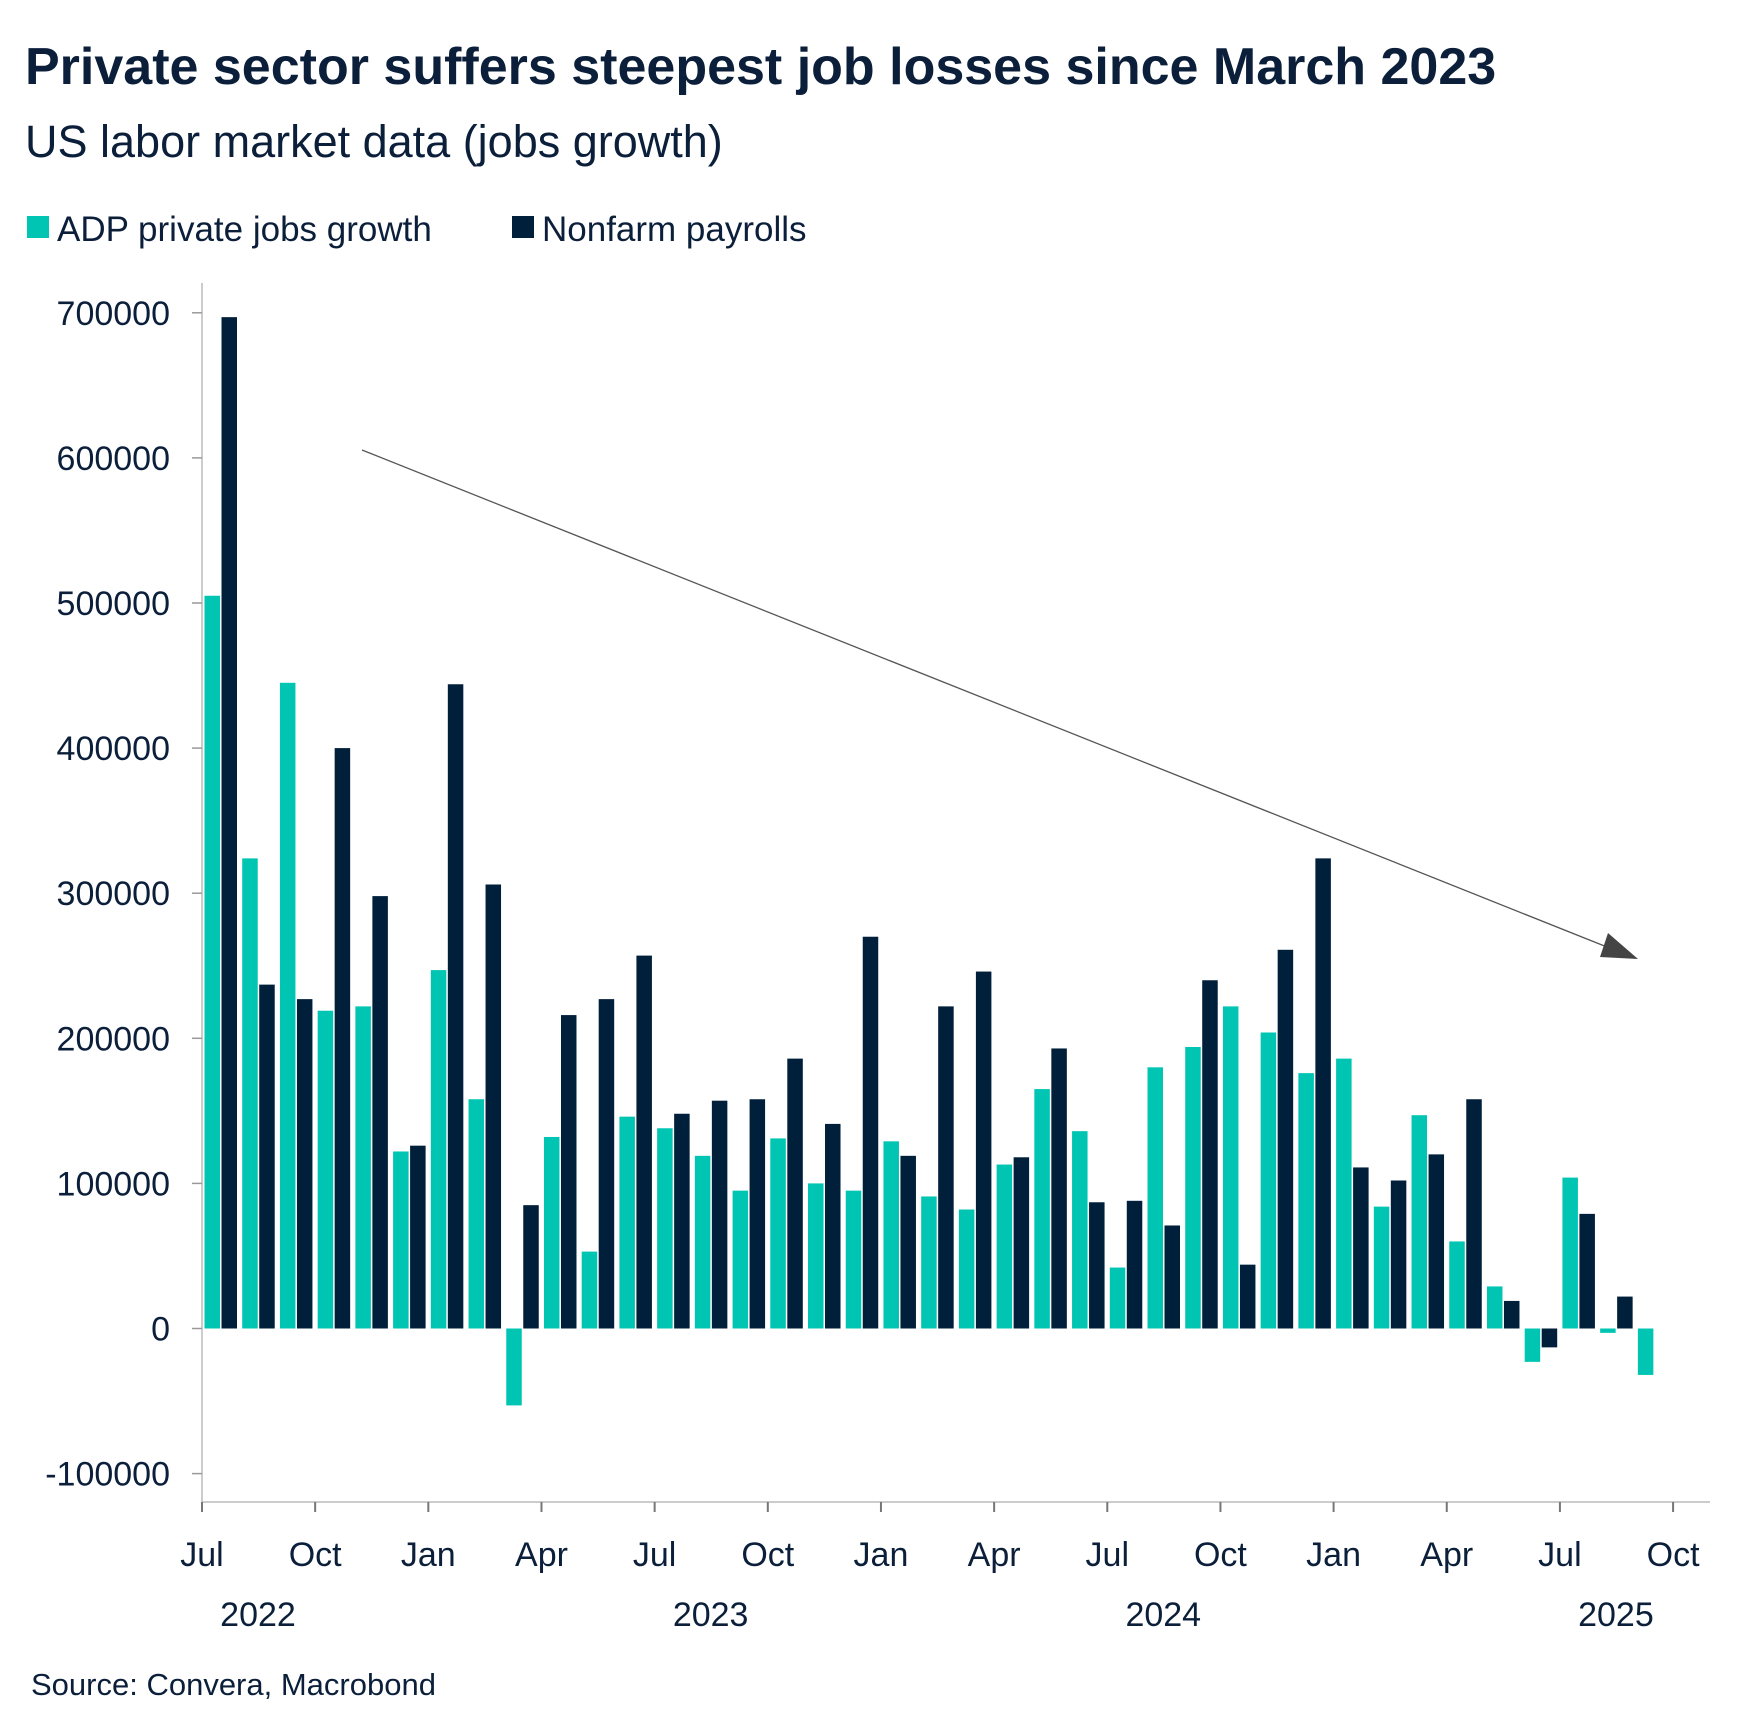  I want to click on legend: ADP private jobs growth Nonfarm payrolls, so click(417, 229).